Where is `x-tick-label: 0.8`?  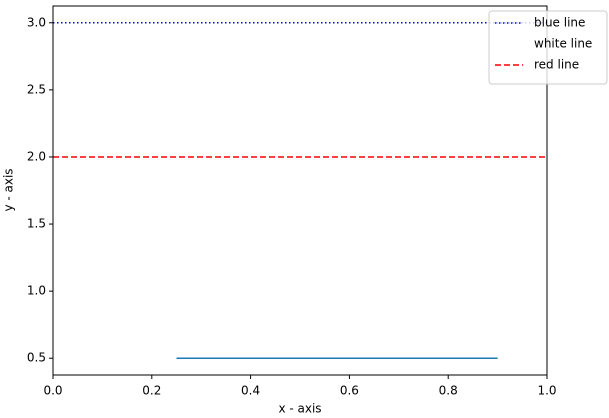
x-tick-label: 0.8 is located at coordinates (448, 391).